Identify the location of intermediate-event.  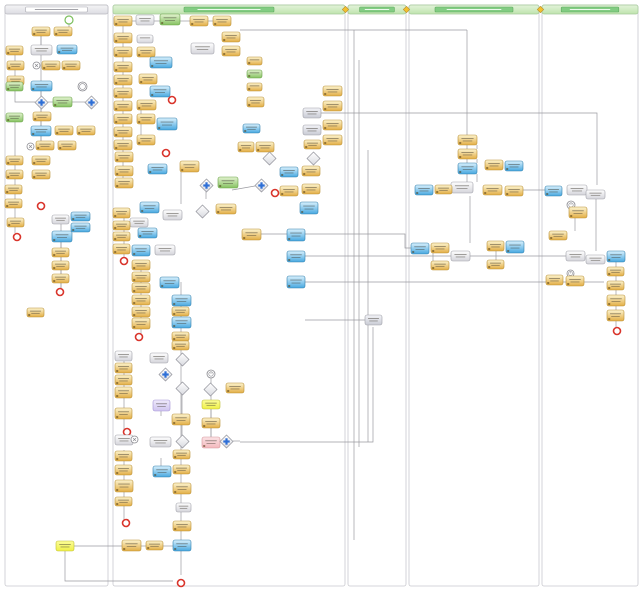
(82, 86).